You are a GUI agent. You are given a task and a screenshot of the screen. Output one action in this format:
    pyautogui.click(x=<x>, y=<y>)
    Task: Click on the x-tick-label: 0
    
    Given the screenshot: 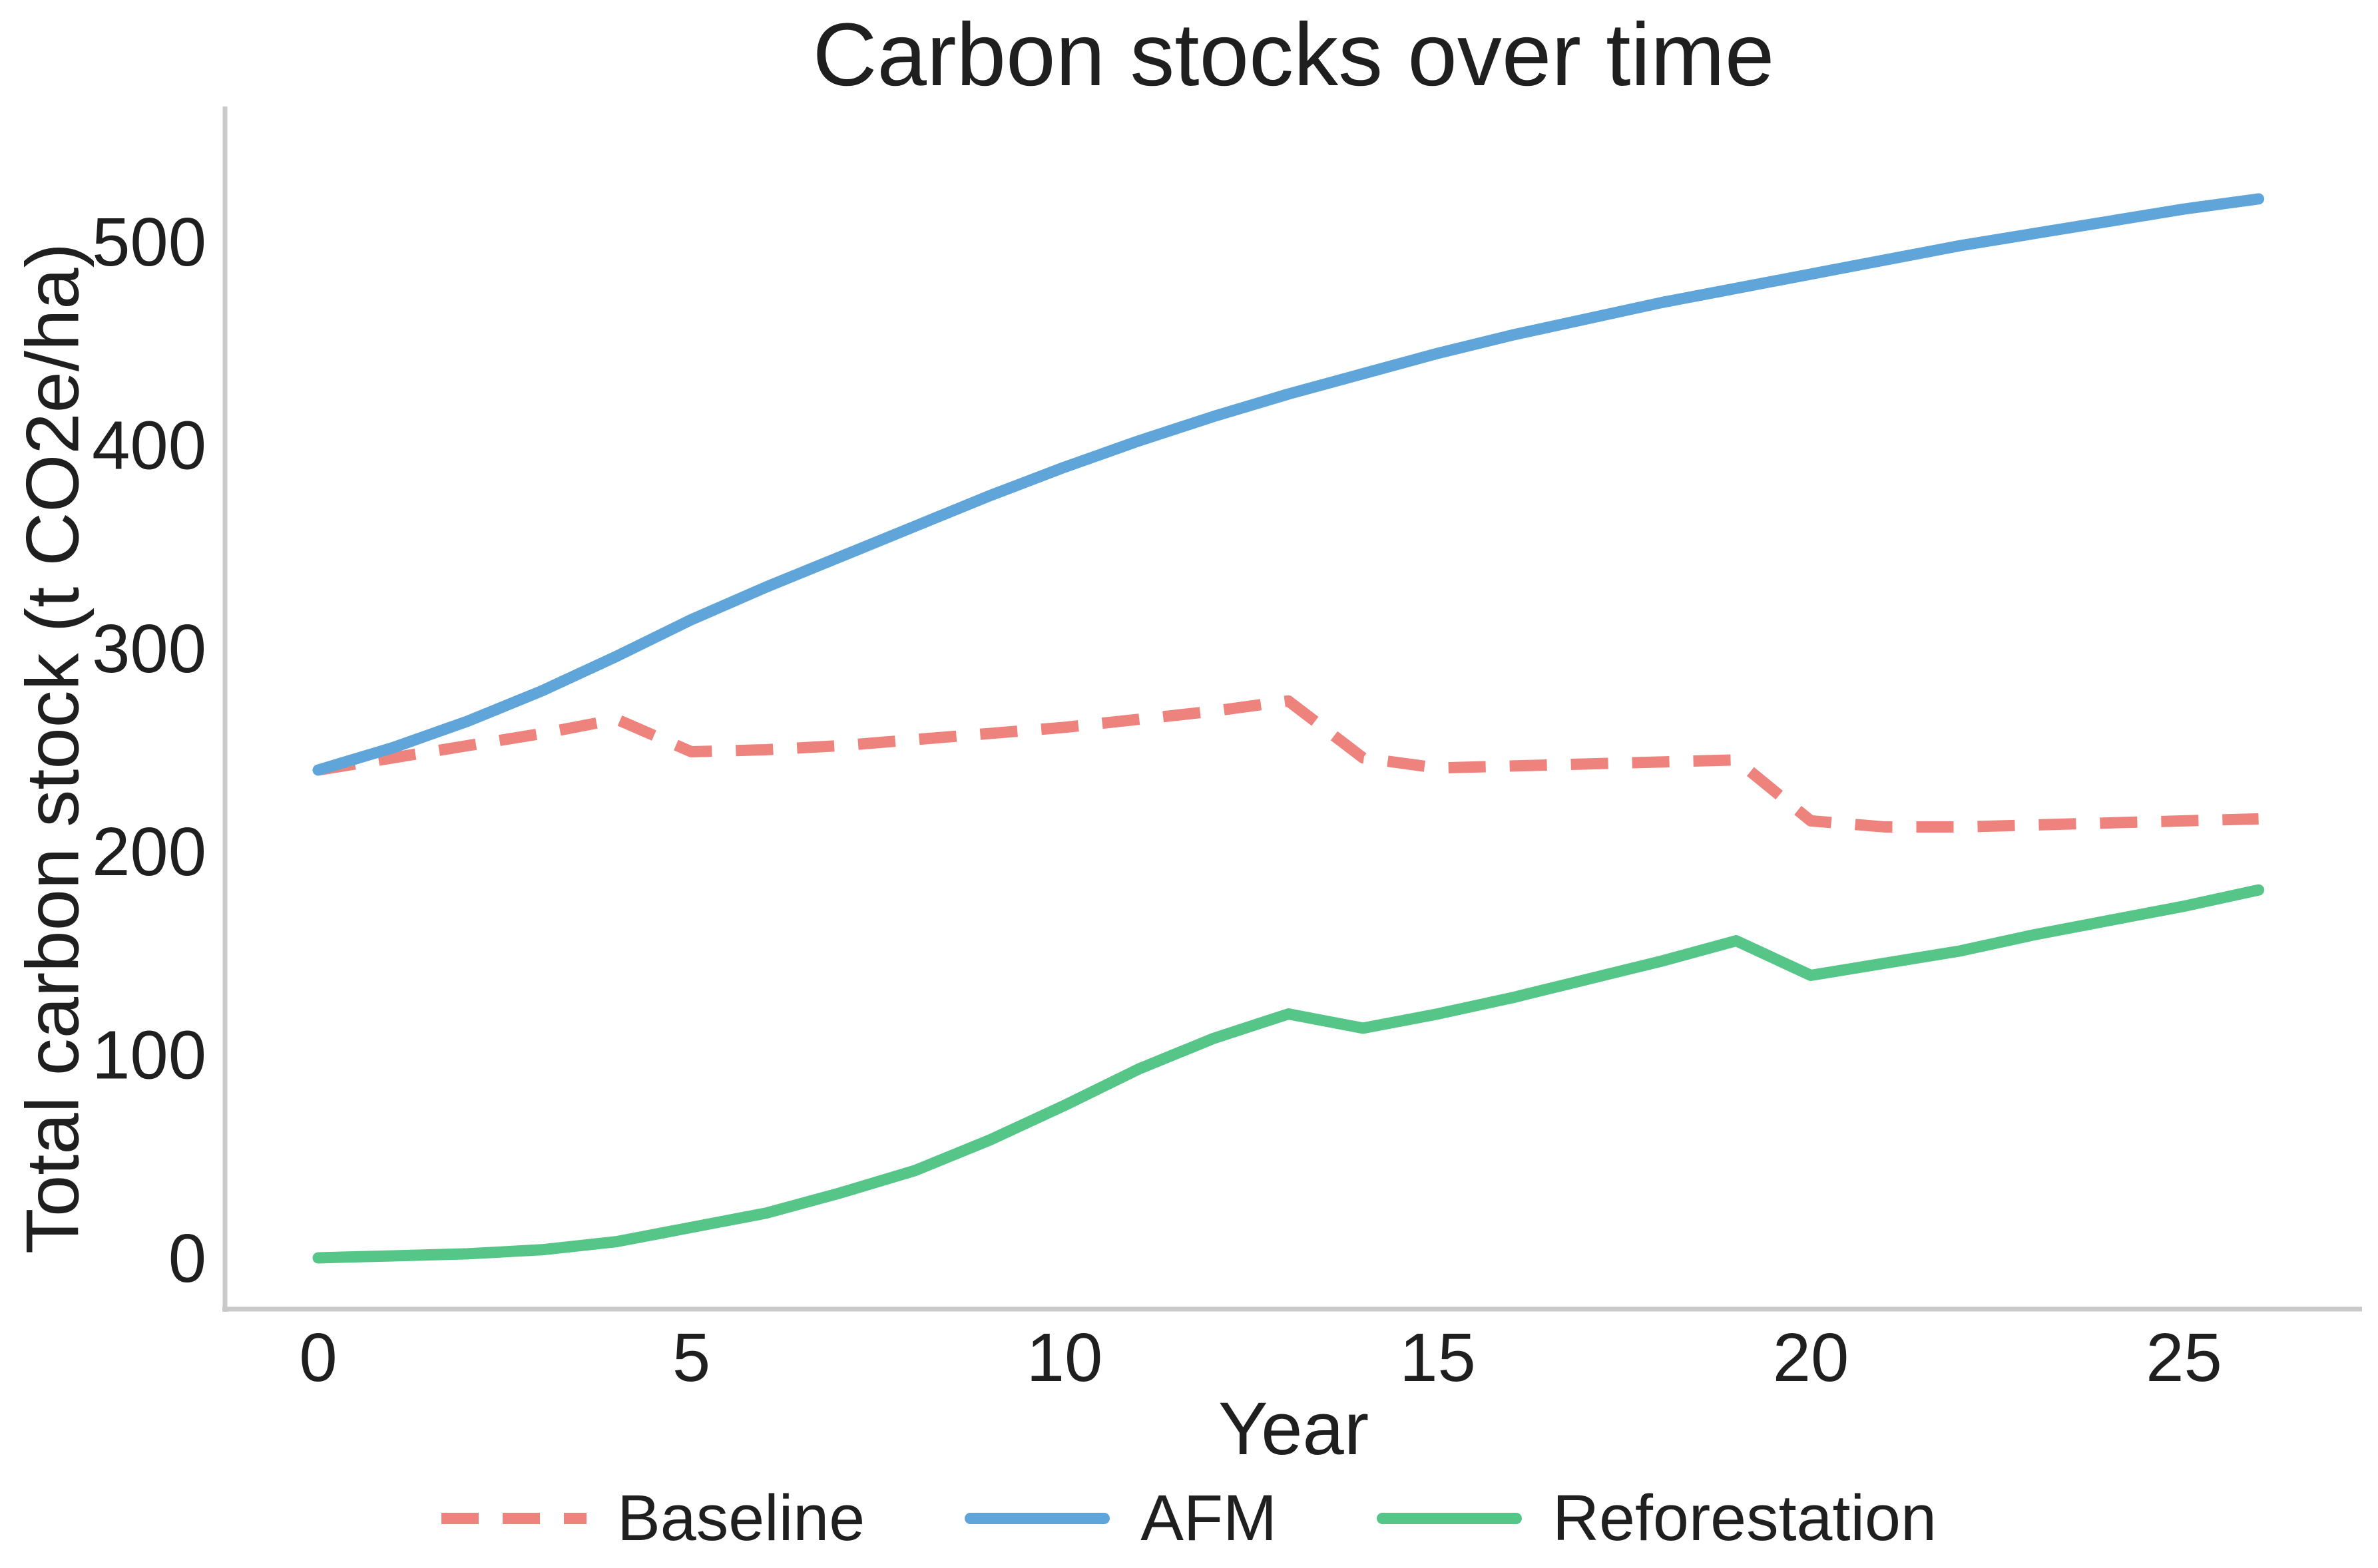 What is the action you would take?
    pyautogui.click(x=318, y=1357)
    